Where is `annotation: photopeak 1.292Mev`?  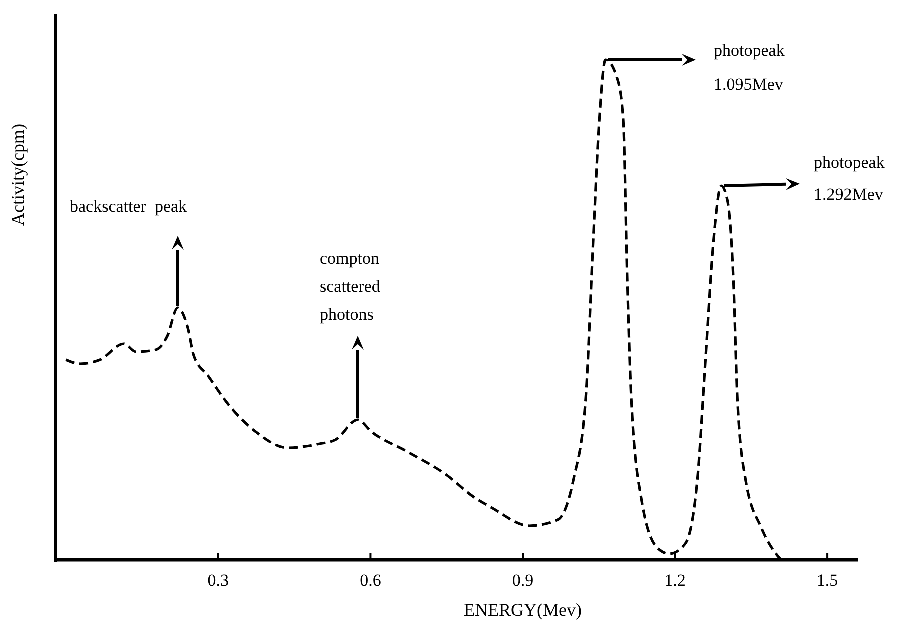
annotation: photopeak 1.292Mev is located at coordinates (850, 178).